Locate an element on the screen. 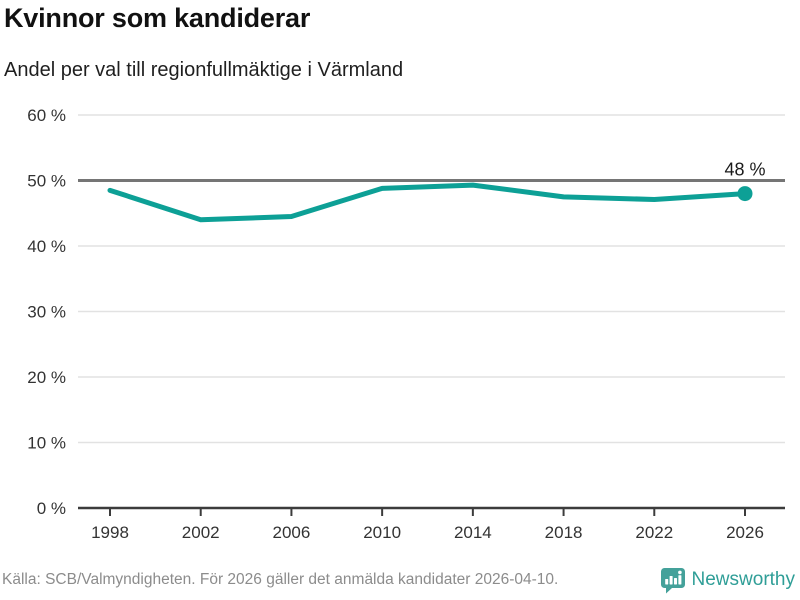 This screenshot has height=600, width=800. svg-text: 40 % is located at coordinates (46, 246).